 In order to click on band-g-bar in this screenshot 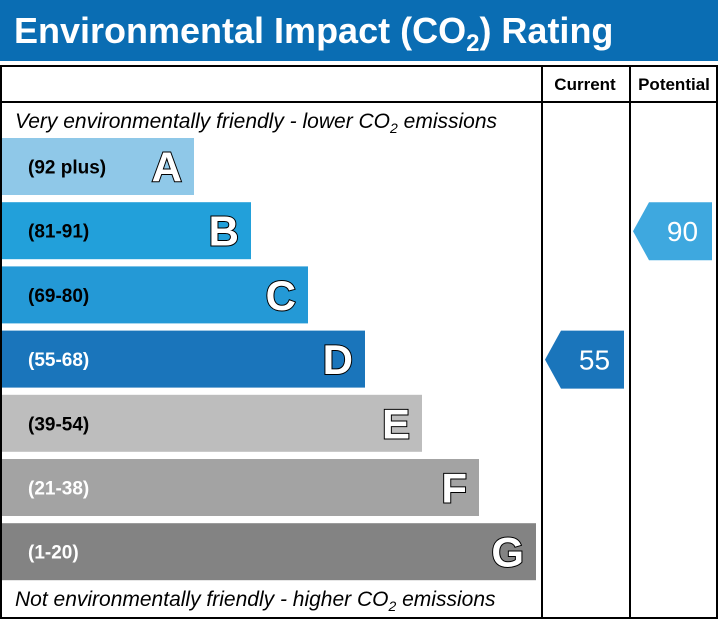, I will do `click(269, 552)`.